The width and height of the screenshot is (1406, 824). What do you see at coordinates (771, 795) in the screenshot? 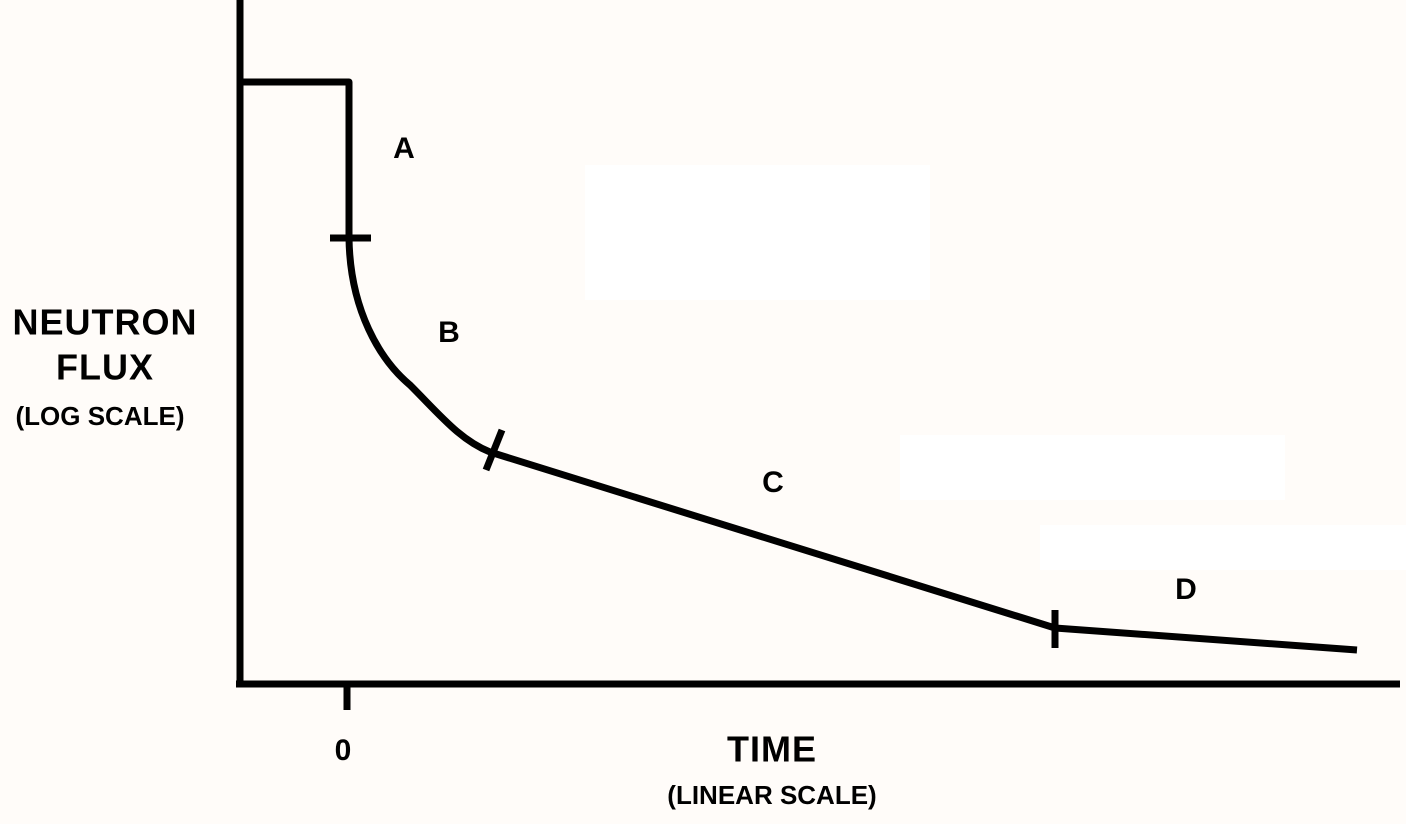
I see `x-axis-scale: (LINEAR SCALE)` at bounding box center [771, 795].